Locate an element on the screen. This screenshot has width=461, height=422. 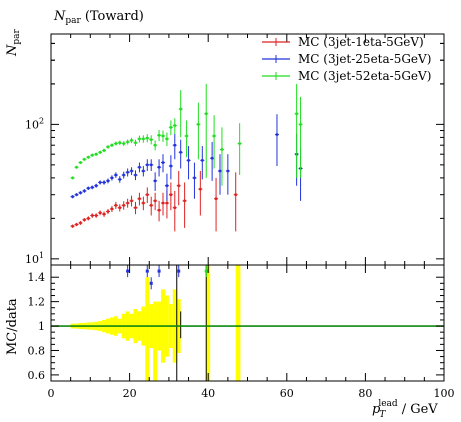
legend-label: MC (3jet-52eta-5GeV) is located at coordinates (364, 76).